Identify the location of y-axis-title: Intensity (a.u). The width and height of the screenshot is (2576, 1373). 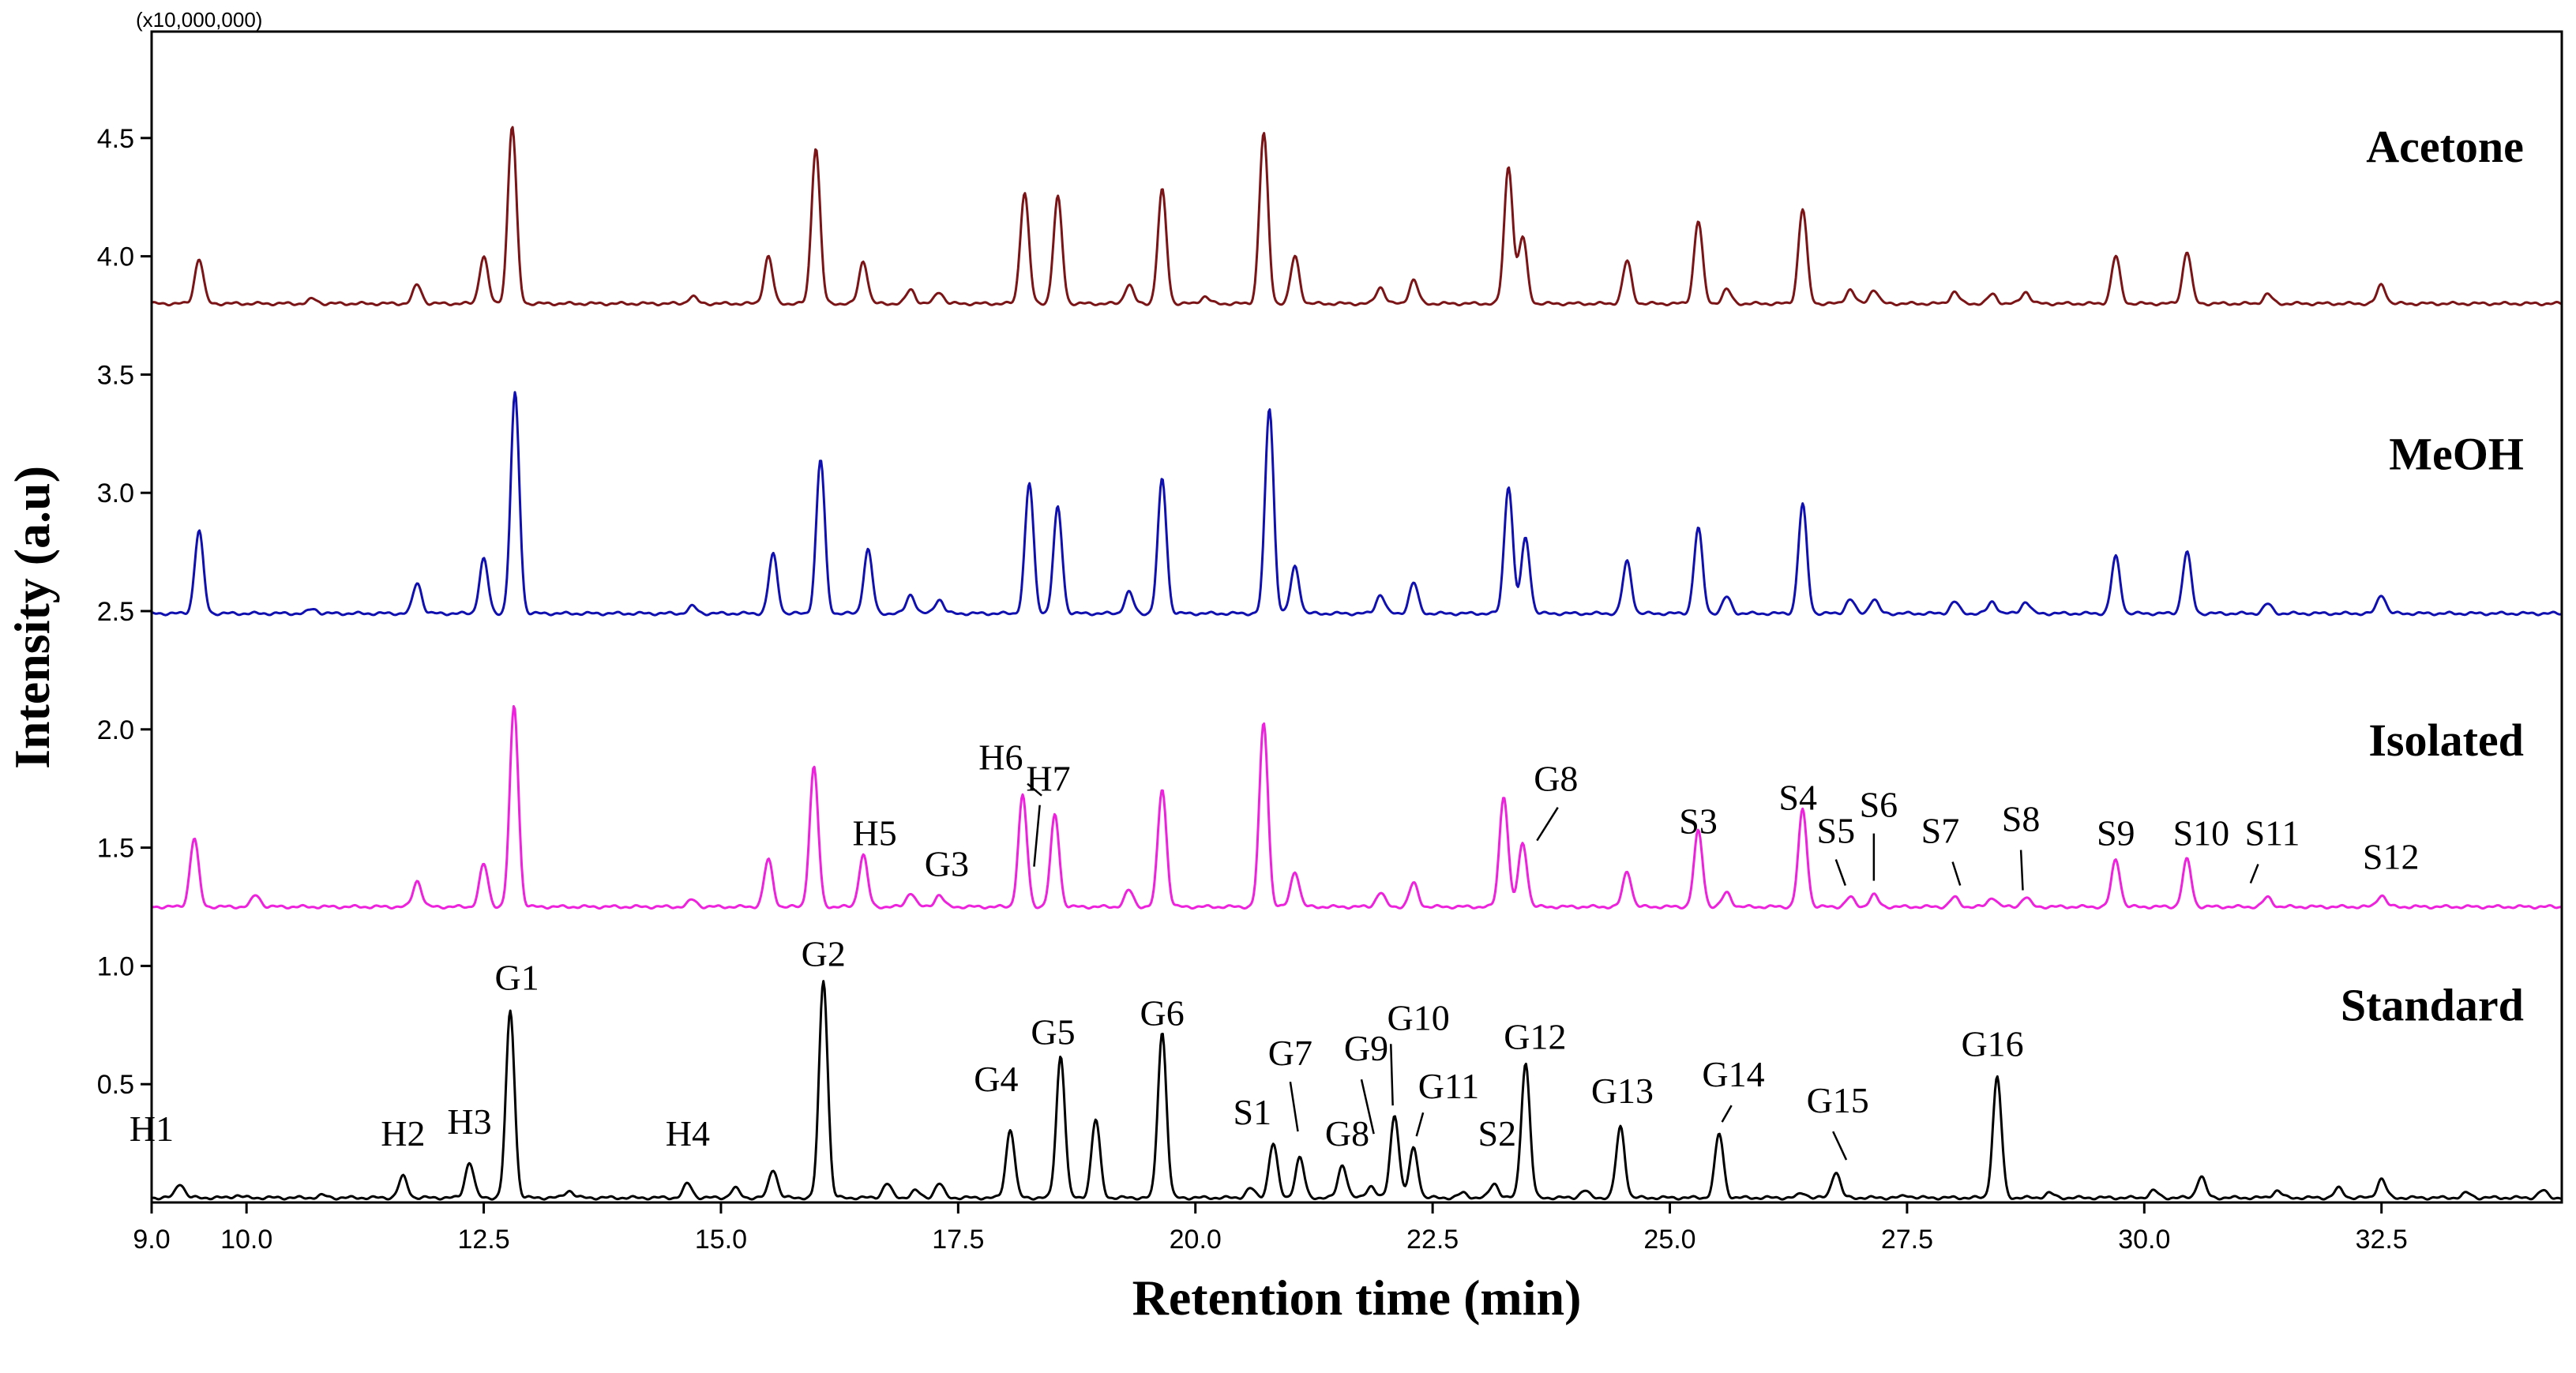
(32, 617).